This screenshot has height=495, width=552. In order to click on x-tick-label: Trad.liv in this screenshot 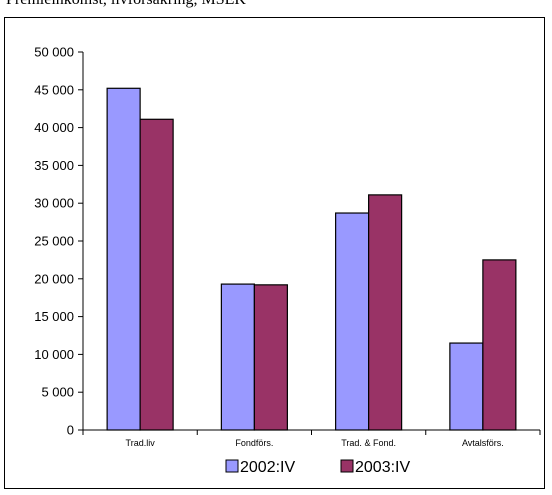, I will do `click(141, 443)`.